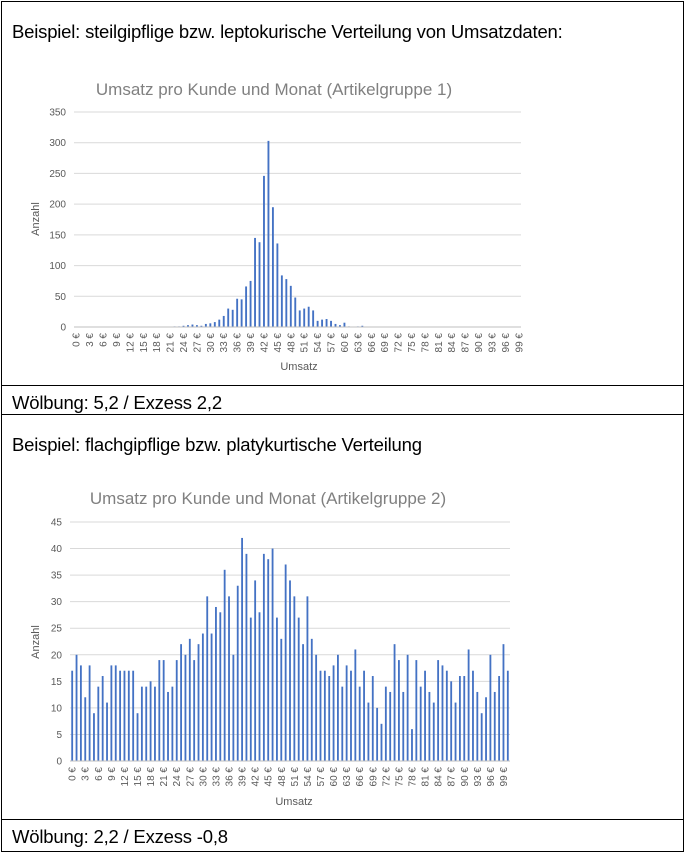 This screenshot has width=685, height=853. I want to click on y-tick-label: 30, so click(57, 602).